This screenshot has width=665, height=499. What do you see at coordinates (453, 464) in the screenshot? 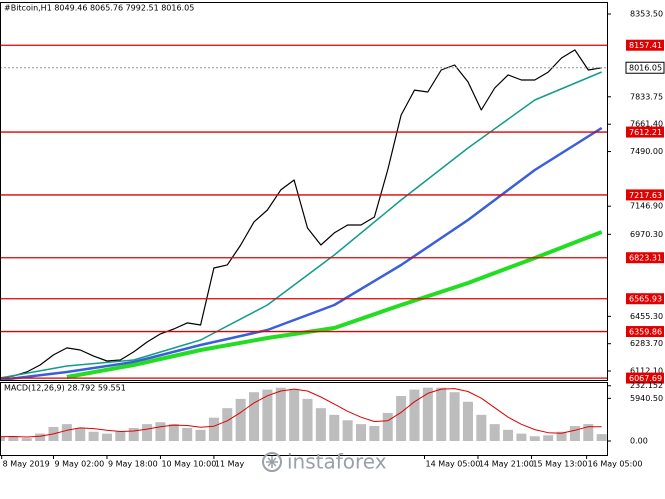
I see `x-tick-label: 14 May 05:00` at bounding box center [453, 464].